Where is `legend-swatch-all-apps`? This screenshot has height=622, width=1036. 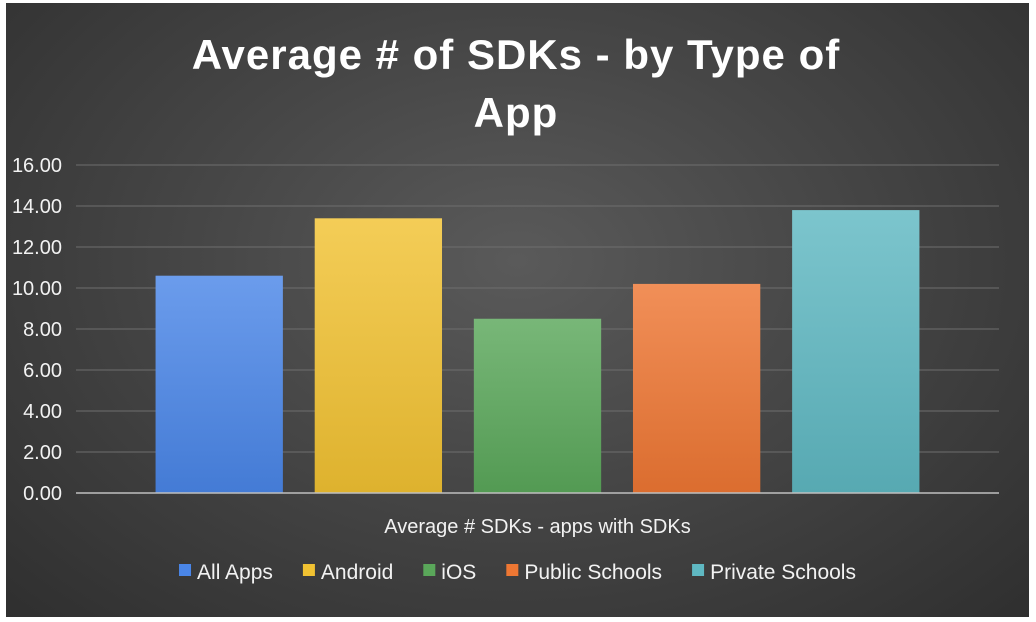 legend-swatch-all-apps is located at coordinates (185, 570).